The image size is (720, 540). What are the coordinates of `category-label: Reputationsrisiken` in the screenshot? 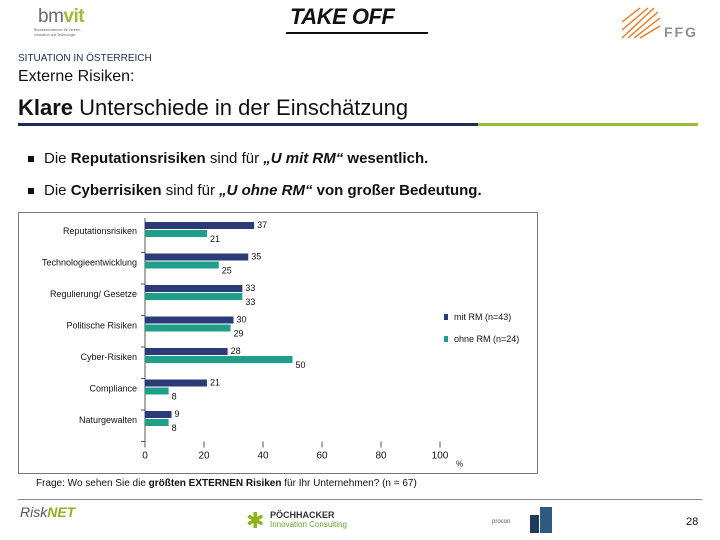 It's located at (100, 231).